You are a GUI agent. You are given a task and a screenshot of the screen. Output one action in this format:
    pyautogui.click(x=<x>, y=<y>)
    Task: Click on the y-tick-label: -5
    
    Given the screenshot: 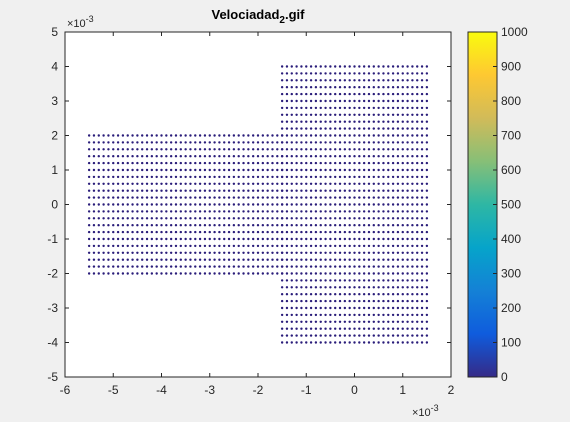 What is the action you would take?
    pyautogui.click(x=52, y=377)
    